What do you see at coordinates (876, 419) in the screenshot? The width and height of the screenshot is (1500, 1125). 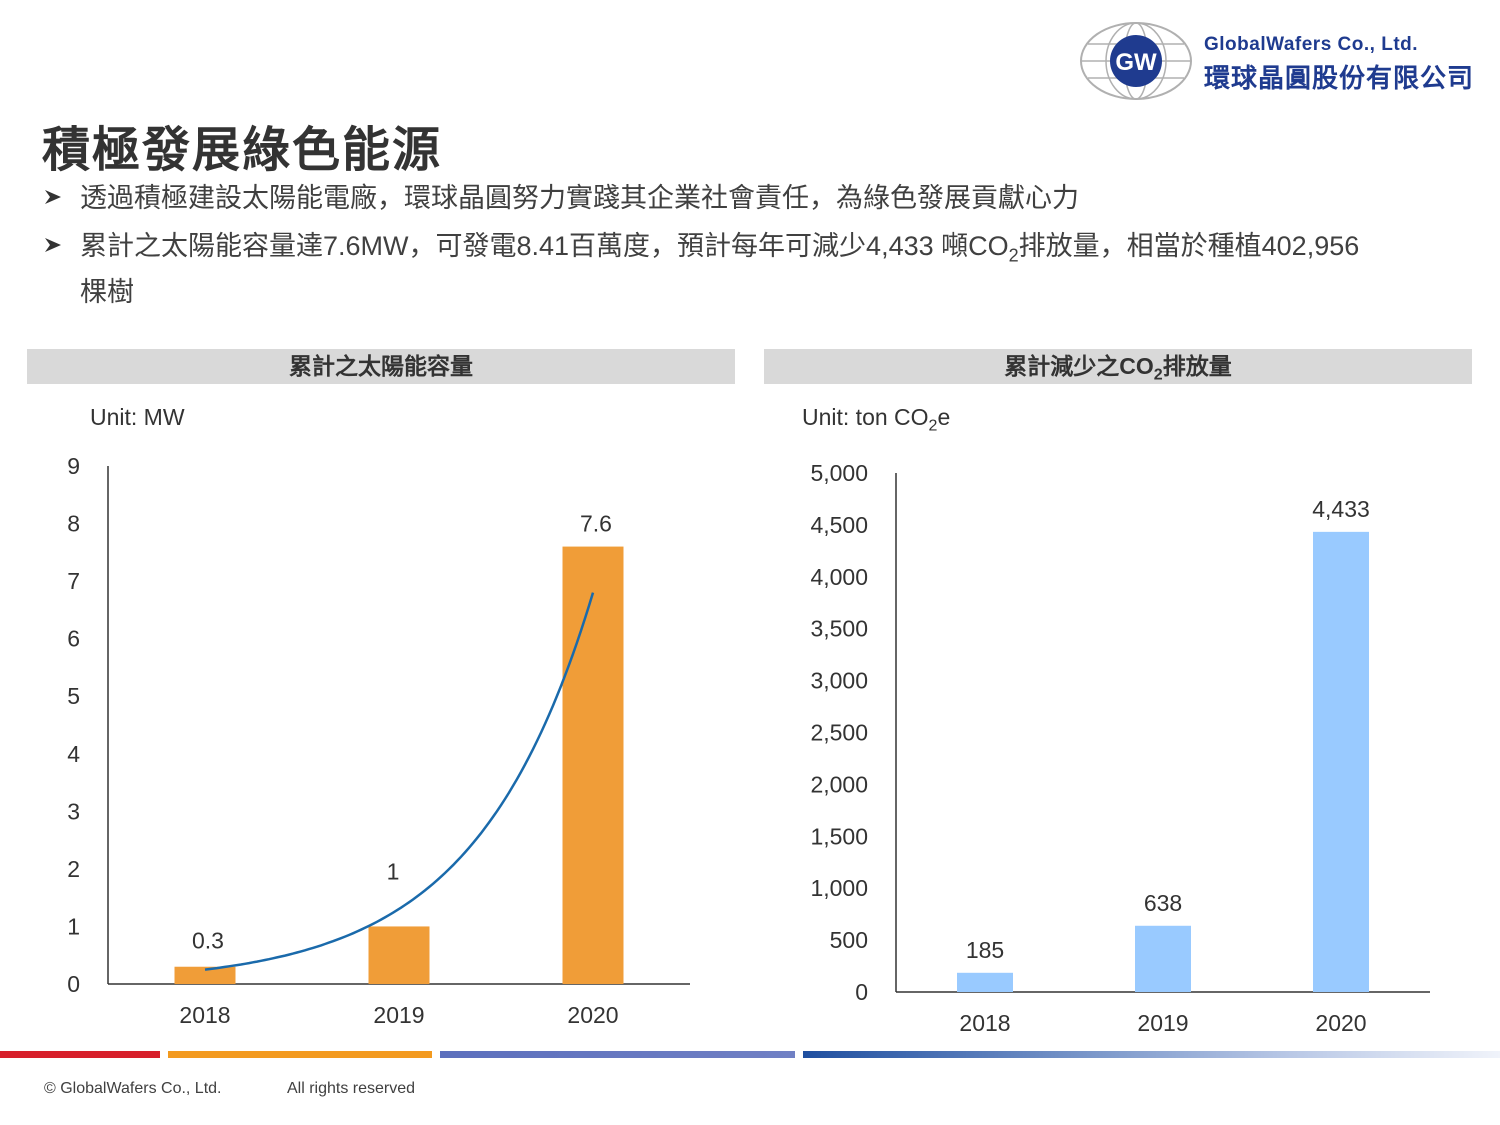 I see `right-chart-unit: Unit: ton CO2e` at bounding box center [876, 419].